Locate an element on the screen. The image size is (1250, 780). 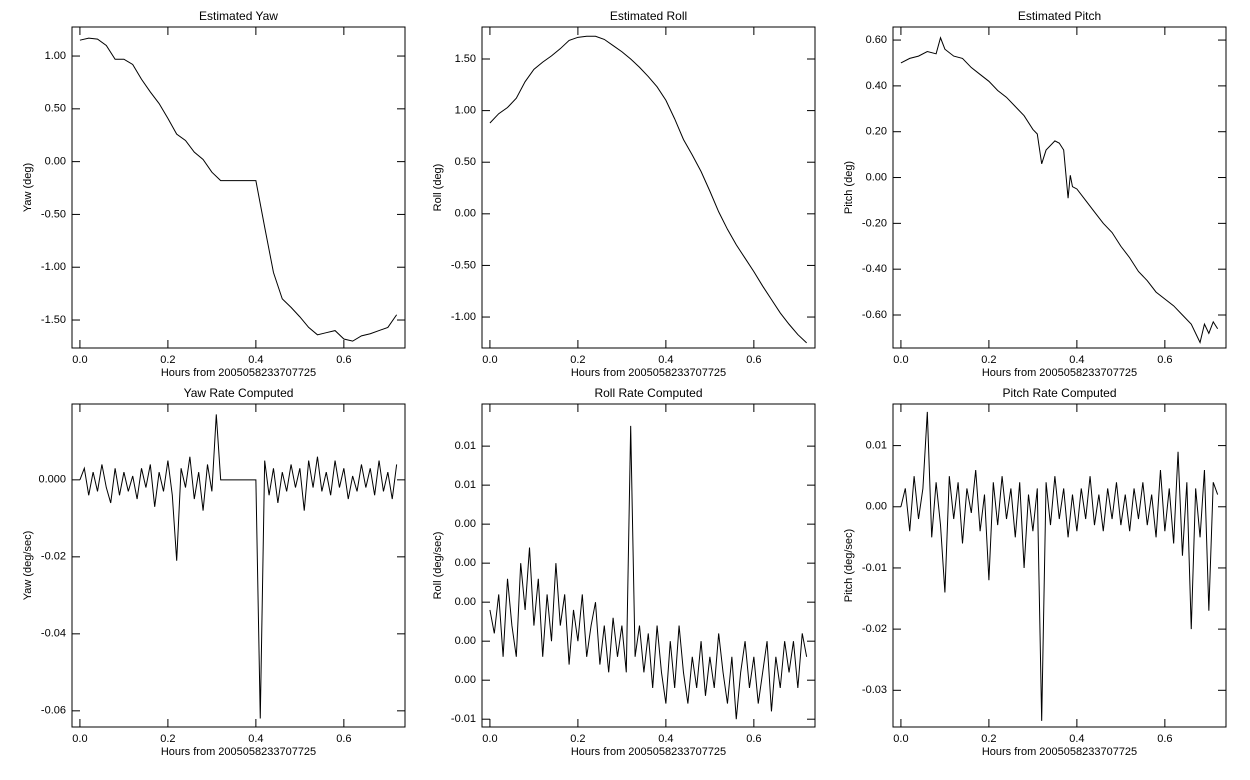
y-tick-label: 1.50 is located at coordinates (465, 59).